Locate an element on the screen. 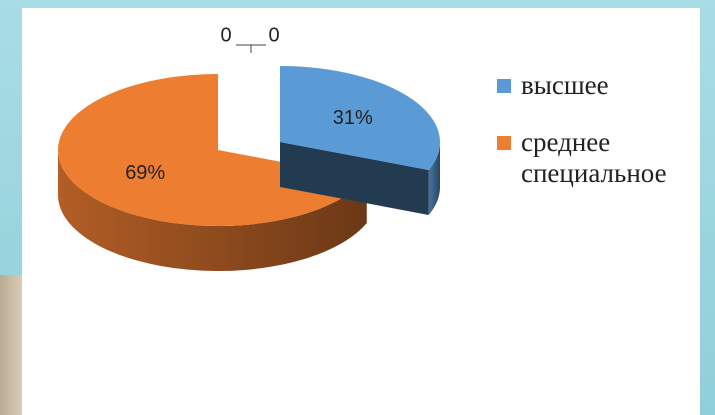  pie-slice is located at coordinates (360, 140).